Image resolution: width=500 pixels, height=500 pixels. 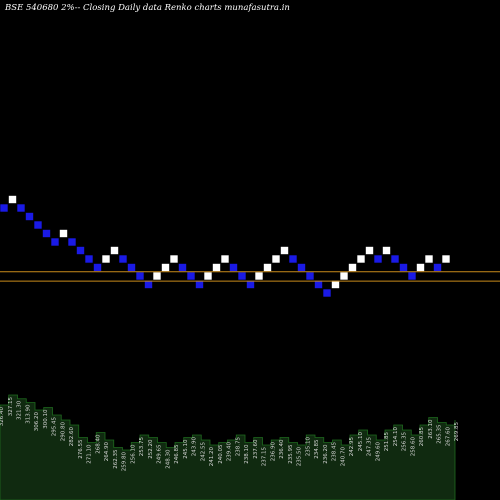 What do you see at coordinates (20, 410) in the screenshot?
I see `volume-label: 321.30` at bounding box center [20, 410].